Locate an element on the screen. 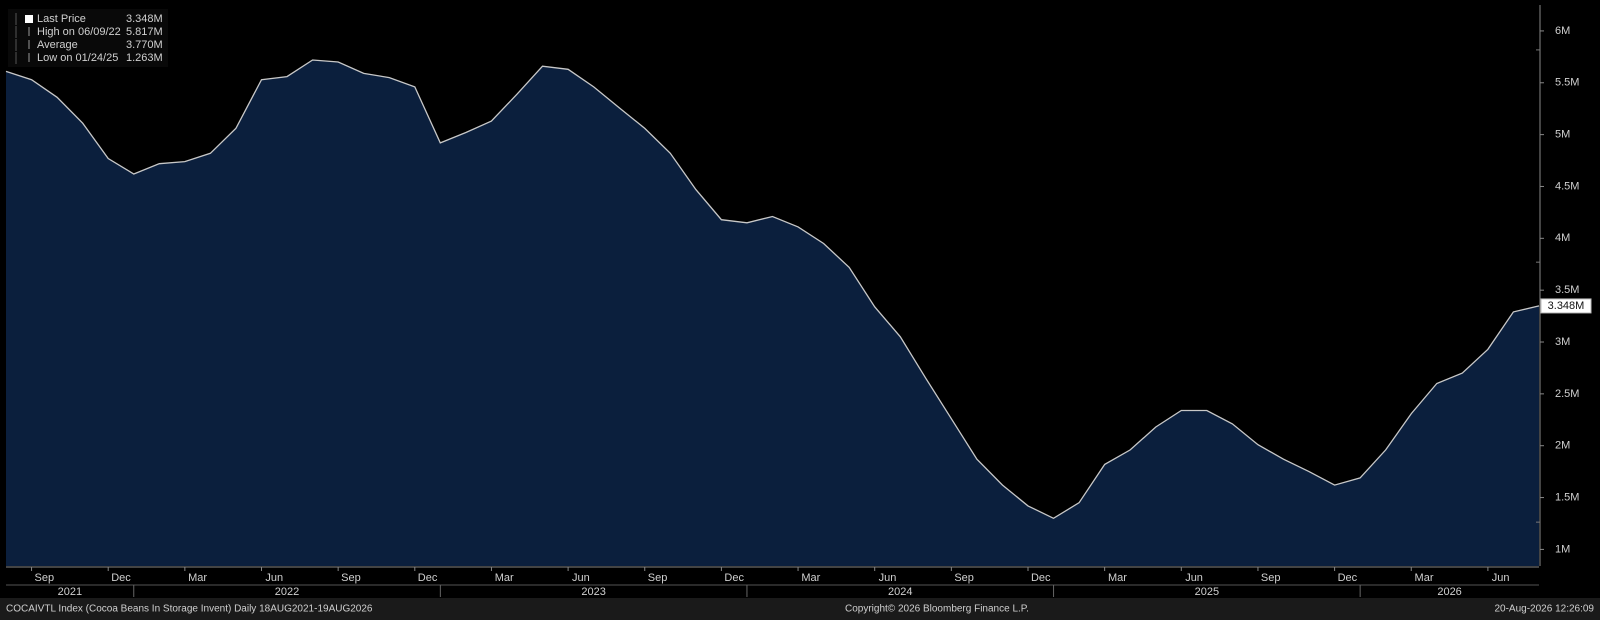 The height and width of the screenshot is (620, 1600). y-tick-label: 1.5M is located at coordinates (1567, 497).